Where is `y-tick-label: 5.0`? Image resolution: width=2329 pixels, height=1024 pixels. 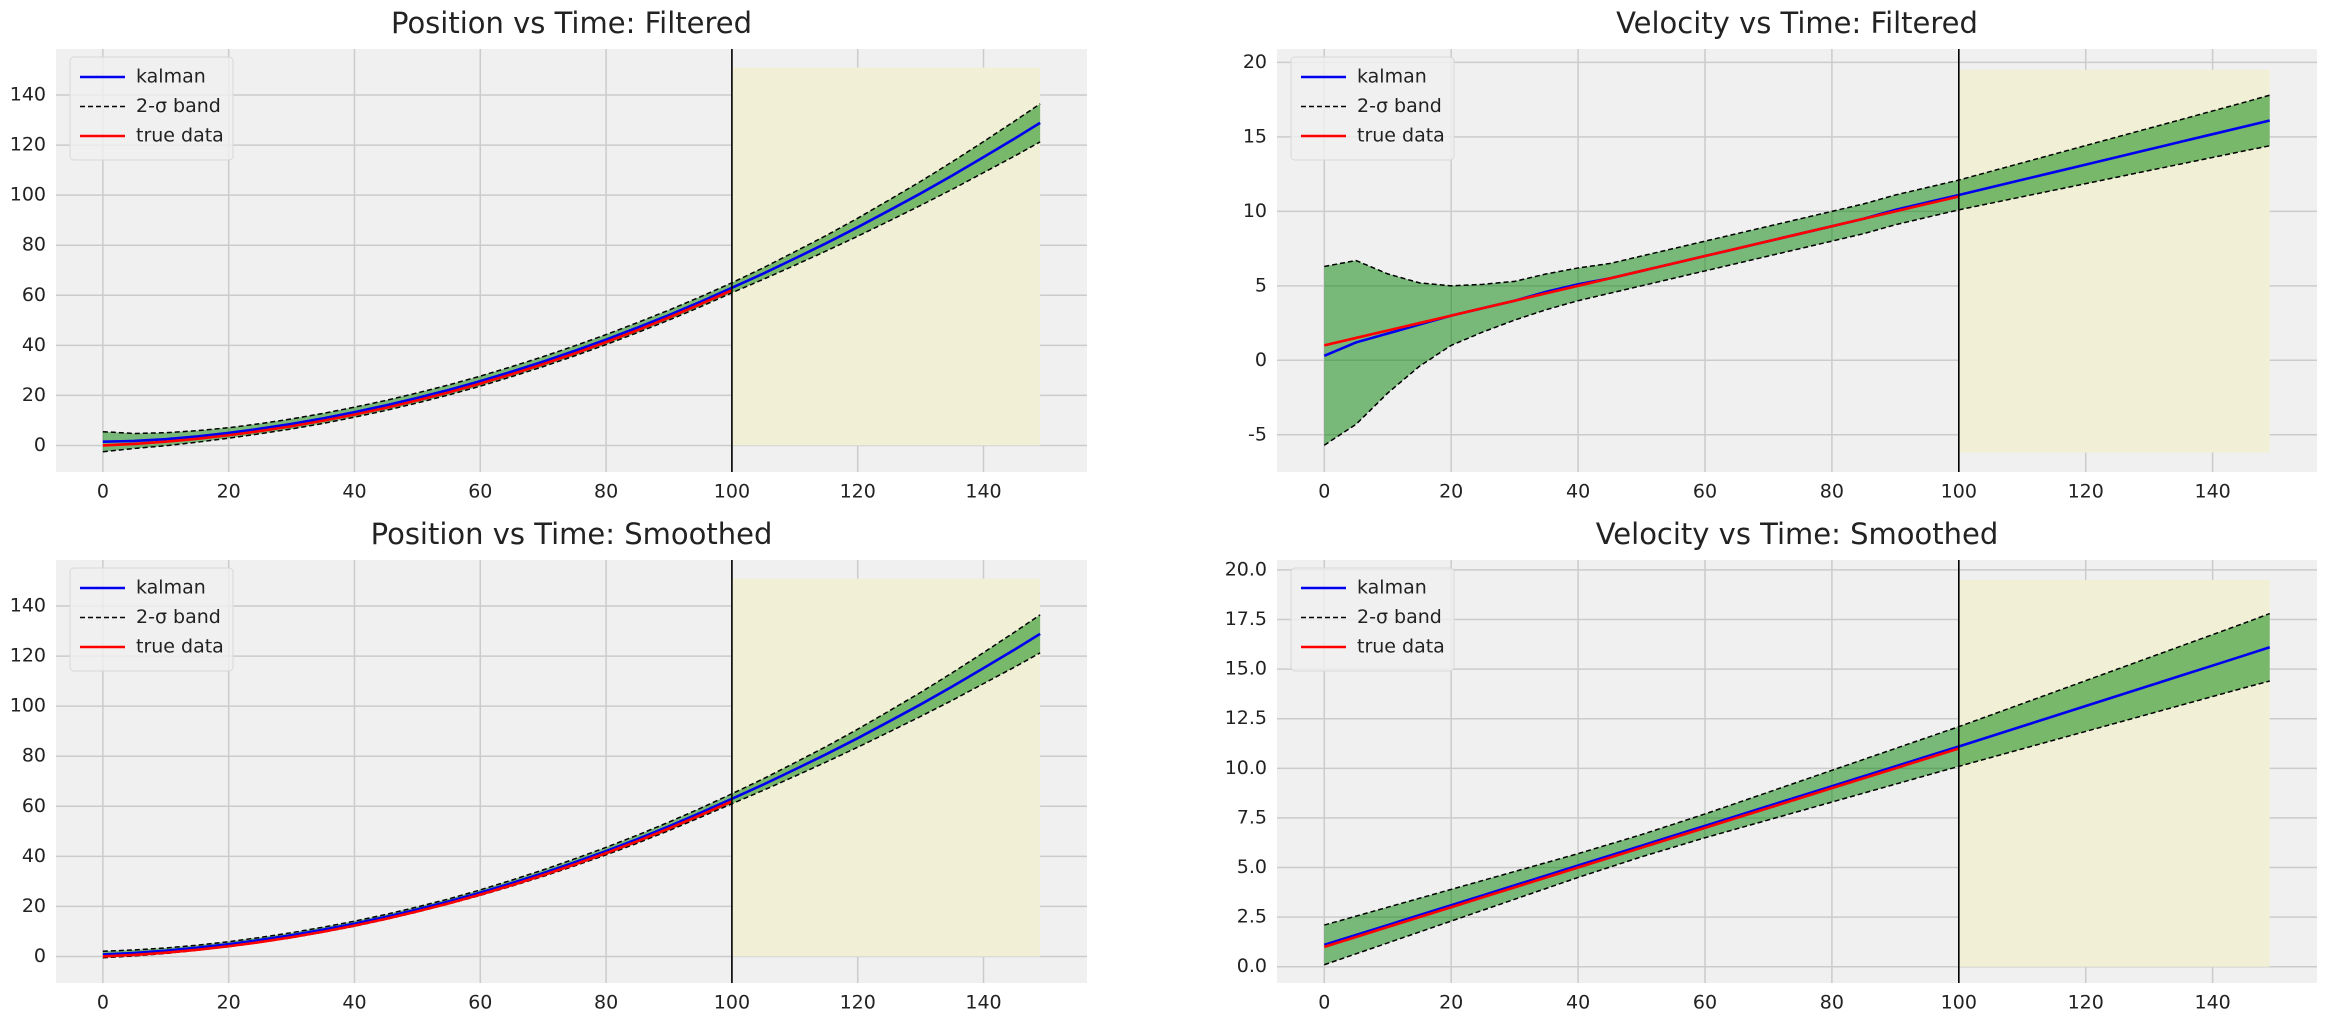 y-tick-label: 5.0 is located at coordinates (1252, 867).